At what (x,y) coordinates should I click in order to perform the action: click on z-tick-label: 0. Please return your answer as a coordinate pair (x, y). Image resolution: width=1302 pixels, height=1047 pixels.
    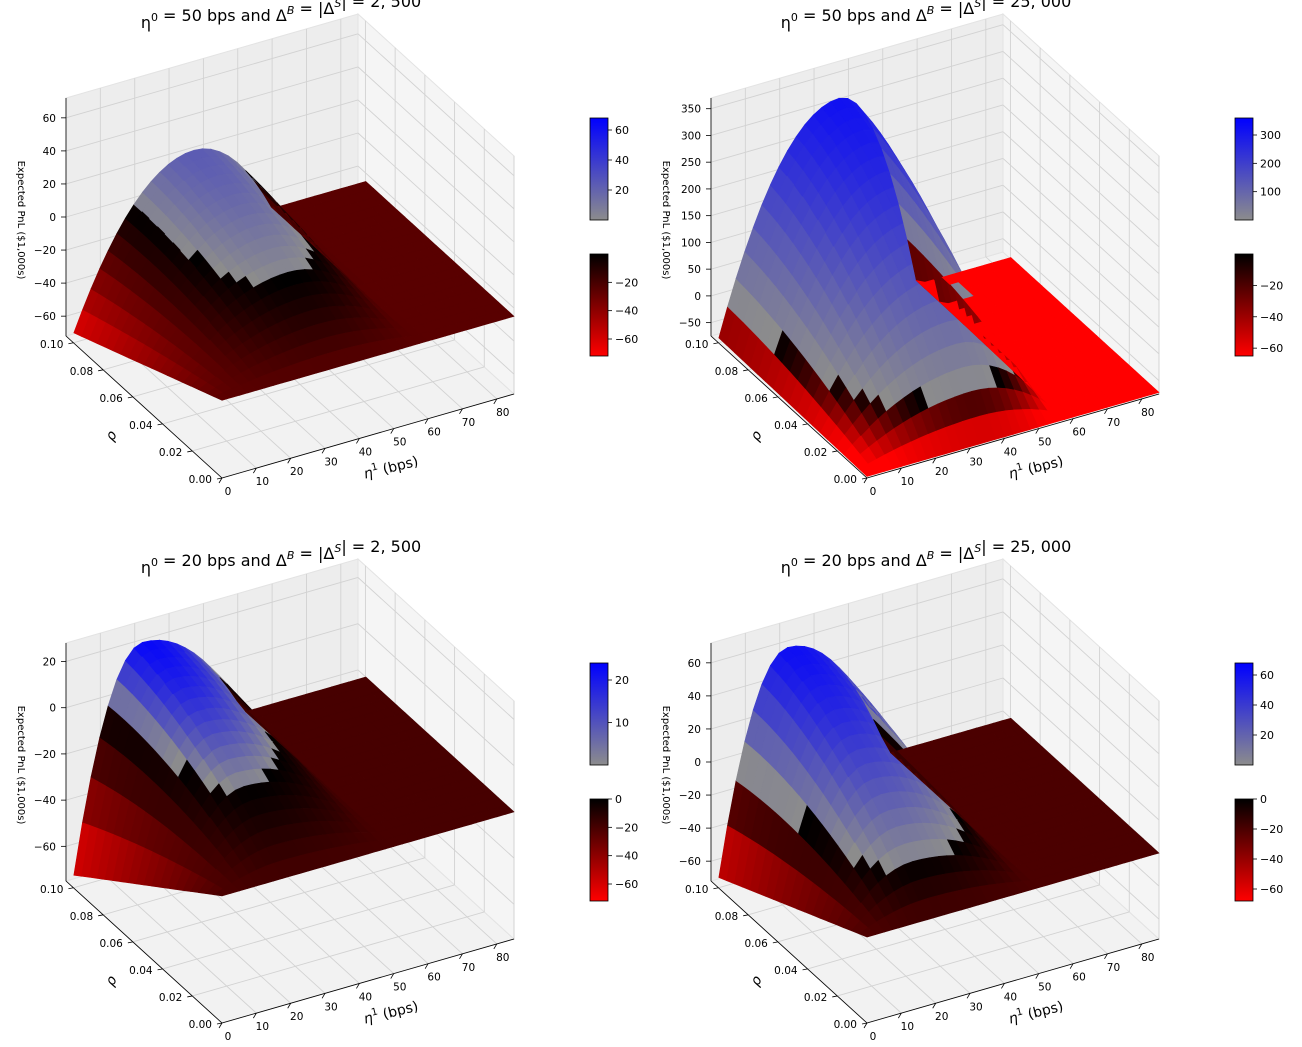
    Looking at the image, I should click on (697, 297).